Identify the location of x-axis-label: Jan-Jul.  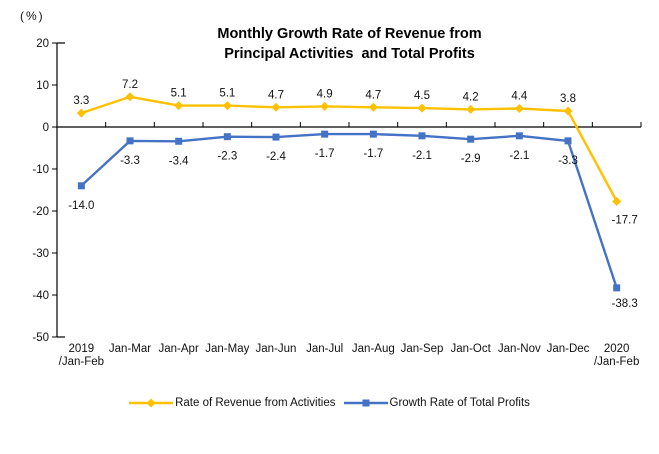
(324, 349).